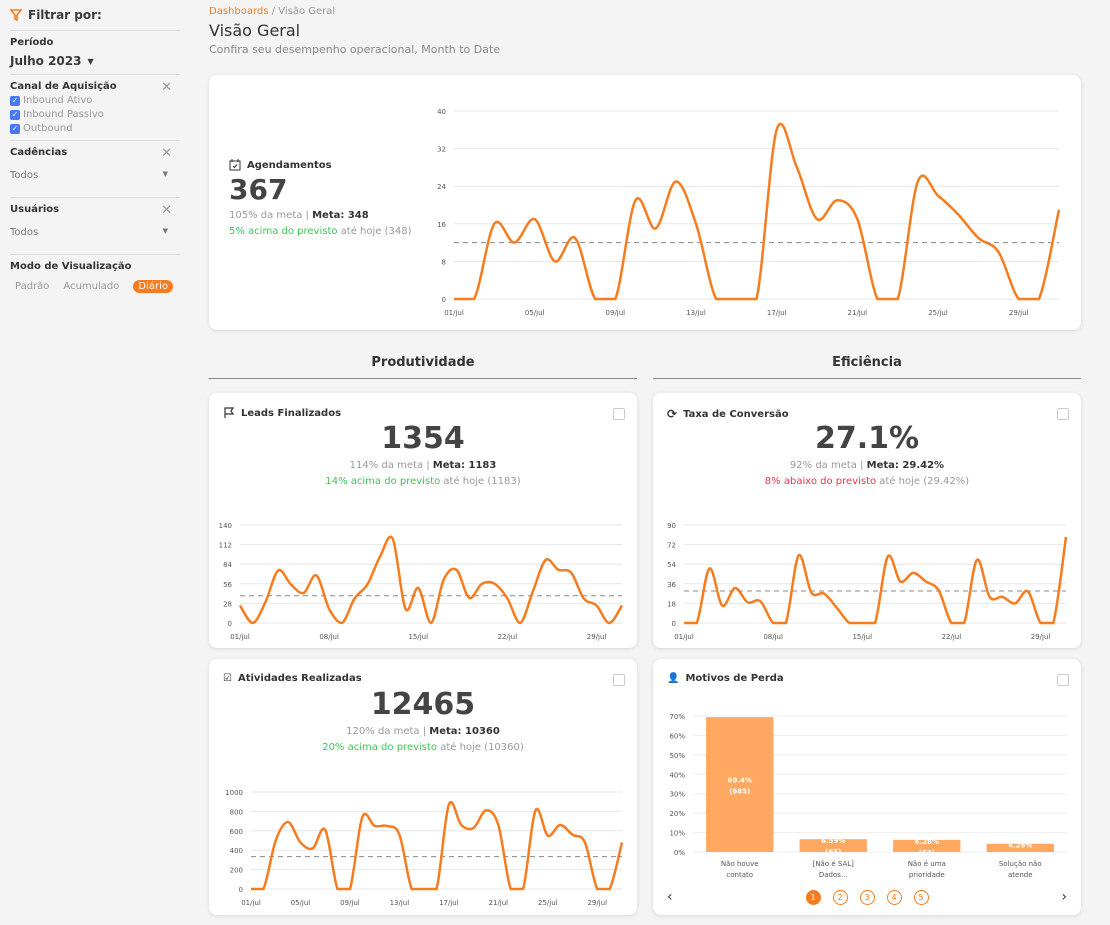  I want to click on y-tick-label: 1000, so click(234, 793).